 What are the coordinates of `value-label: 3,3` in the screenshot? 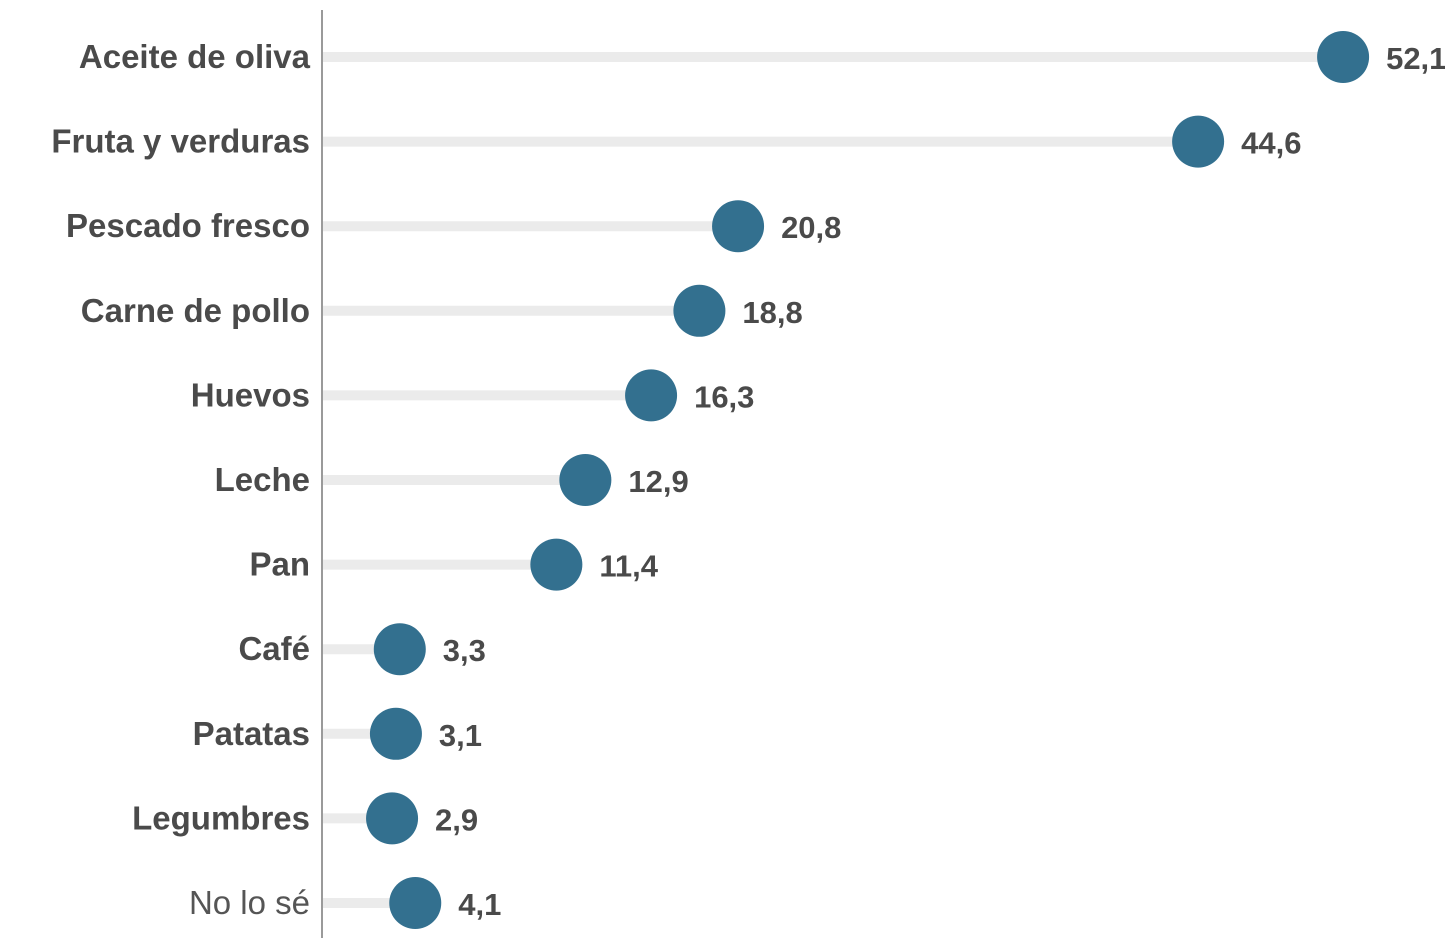 It's located at (464, 650).